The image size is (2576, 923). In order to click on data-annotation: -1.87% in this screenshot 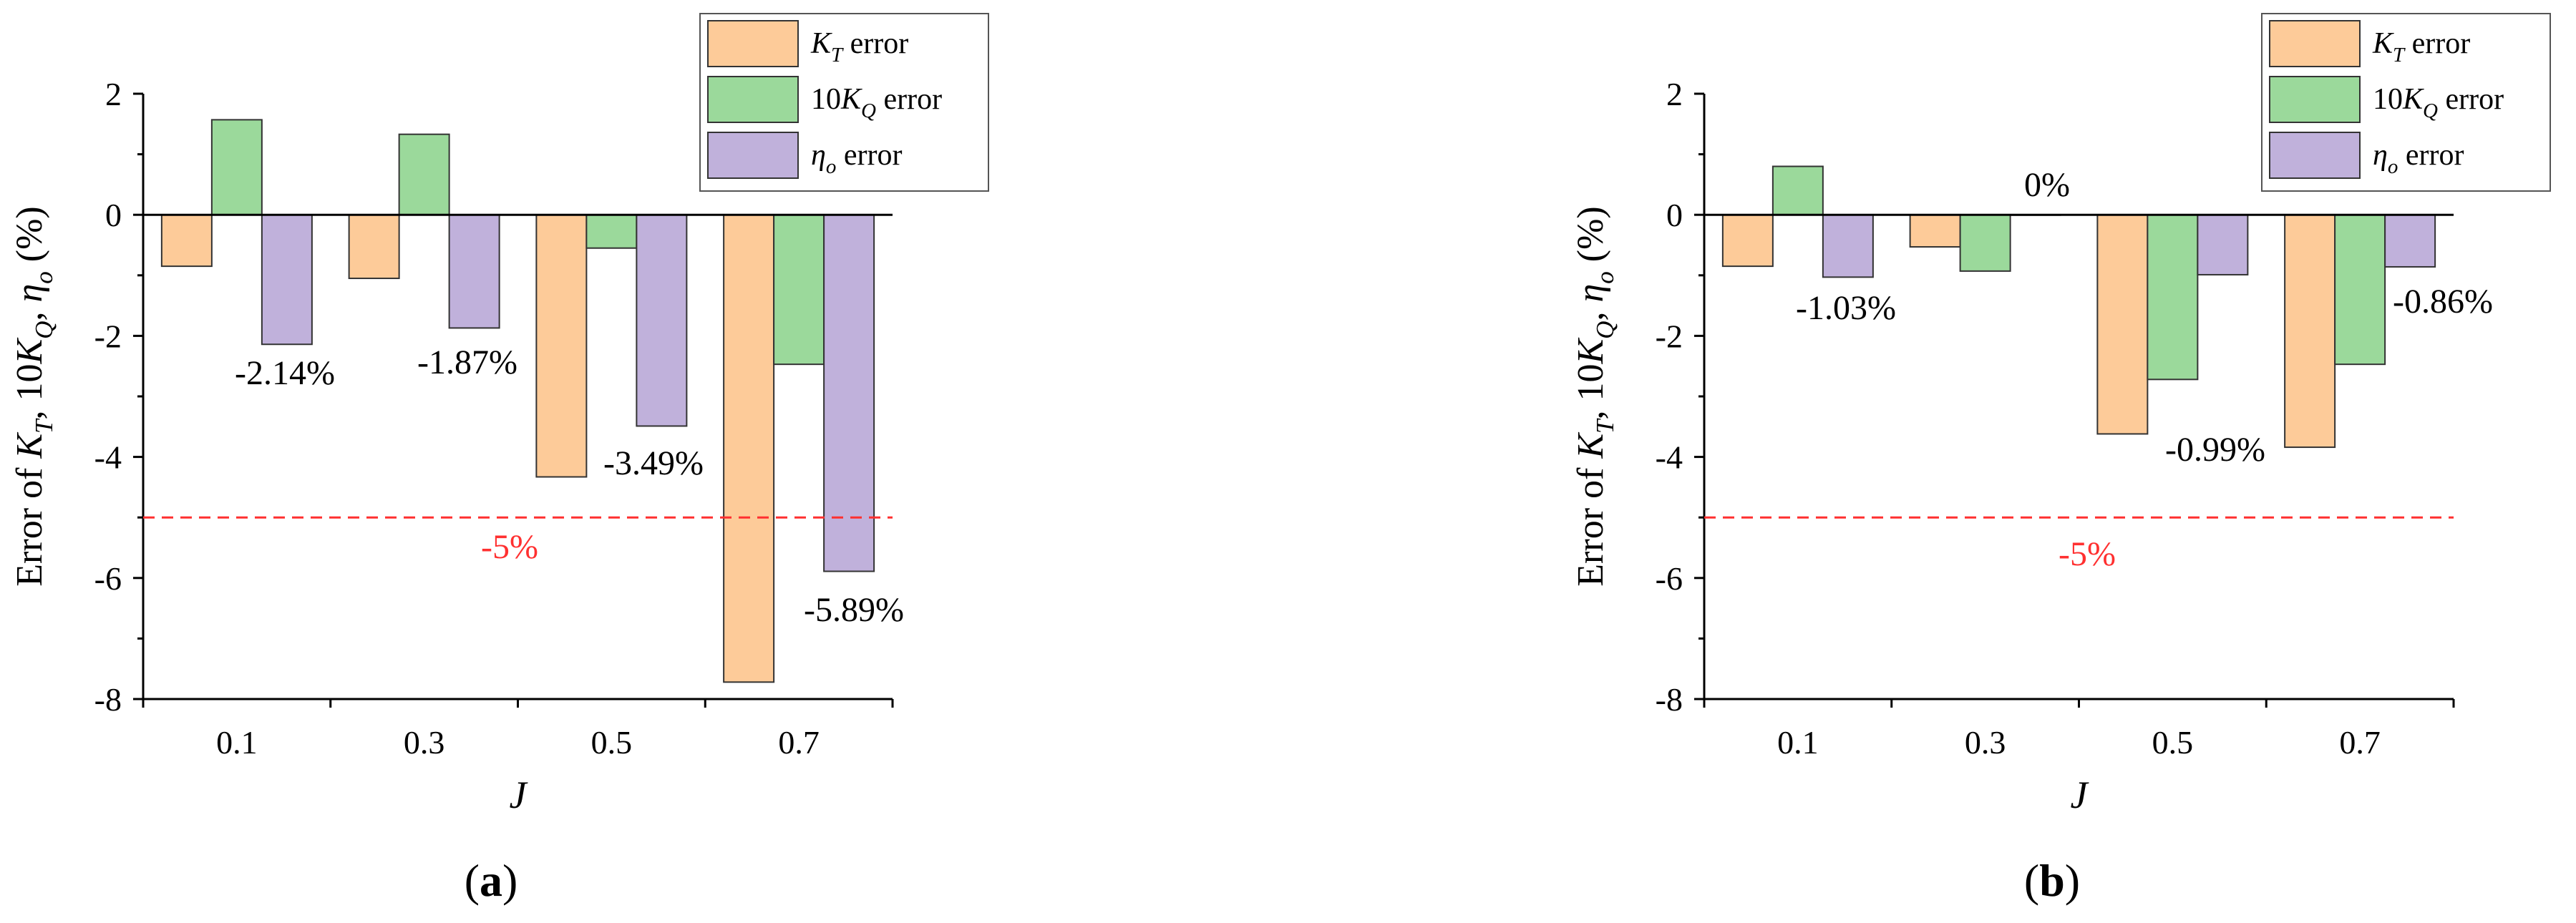, I will do `click(467, 362)`.